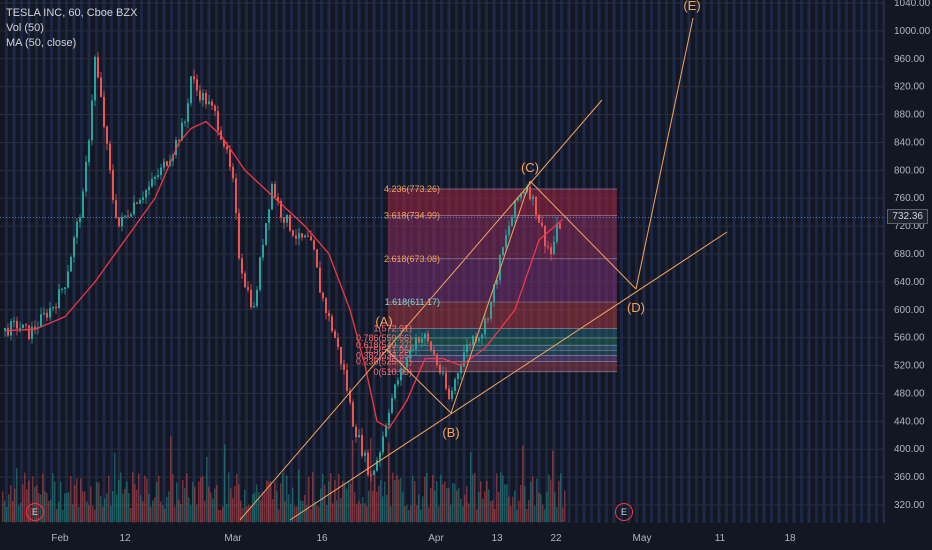 The image size is (932, 550). I want to click on fib-zone, so click(502, 280).